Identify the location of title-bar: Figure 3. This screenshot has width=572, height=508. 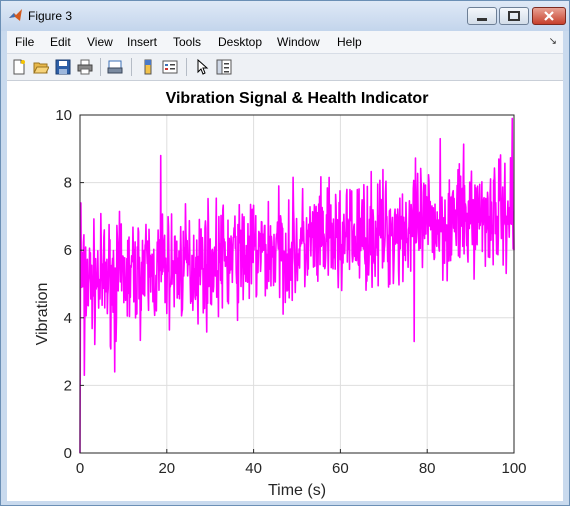
(285, 16).